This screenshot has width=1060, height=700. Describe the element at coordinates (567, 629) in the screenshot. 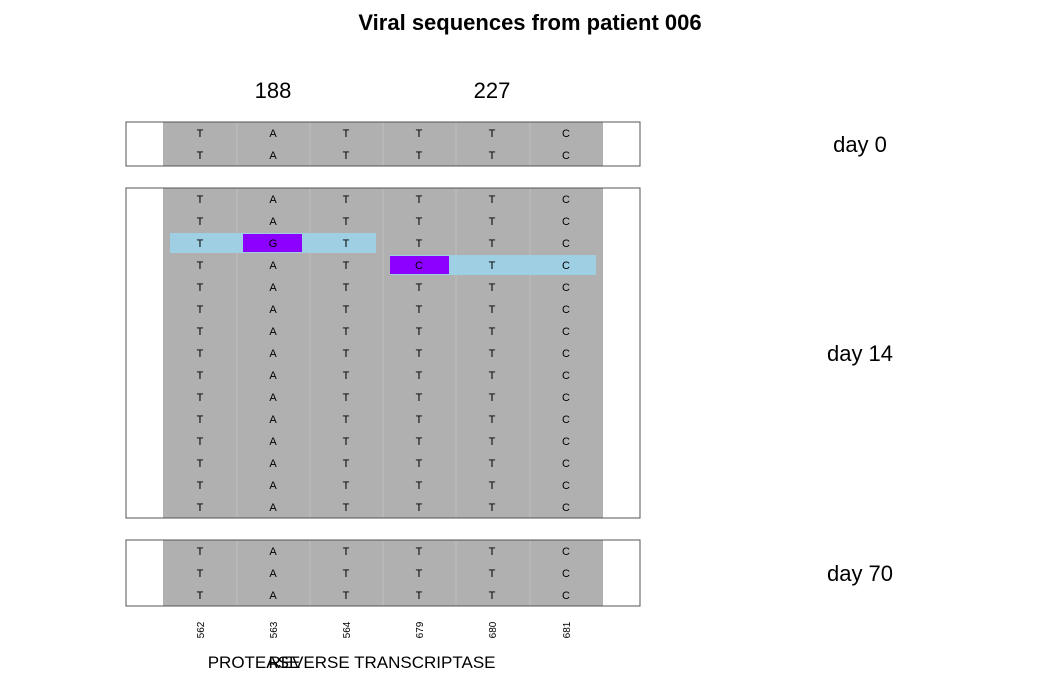

I see `position-label: 681` at that location.